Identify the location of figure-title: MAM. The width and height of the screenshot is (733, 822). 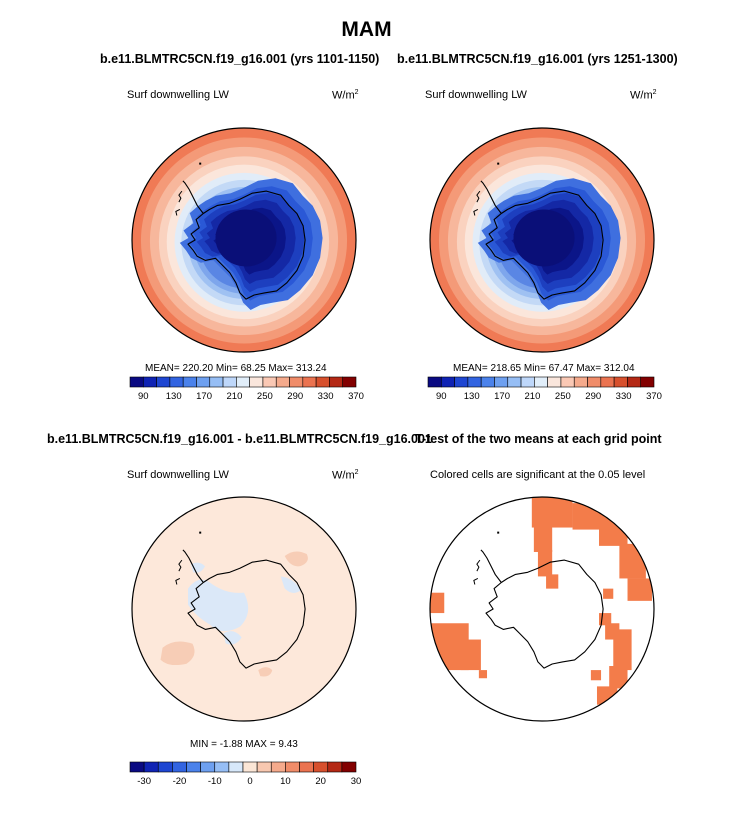
(366, 29).